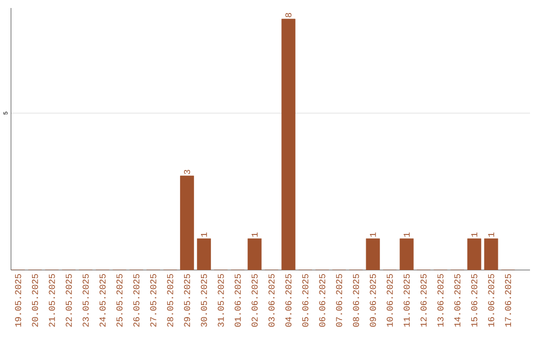 The image size is (540, 340). I want to click on x-tick-label: 20.05.2025, so click(35, 300).